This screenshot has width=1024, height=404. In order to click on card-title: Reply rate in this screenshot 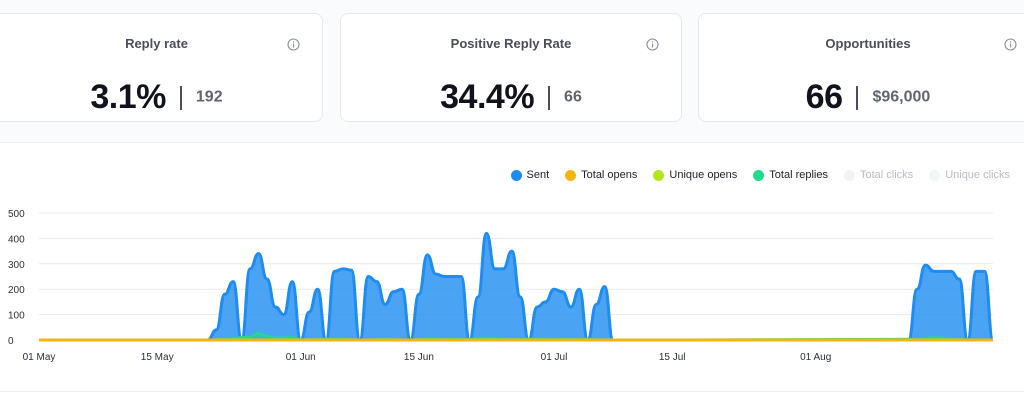, I will do `click(156, 43)`.